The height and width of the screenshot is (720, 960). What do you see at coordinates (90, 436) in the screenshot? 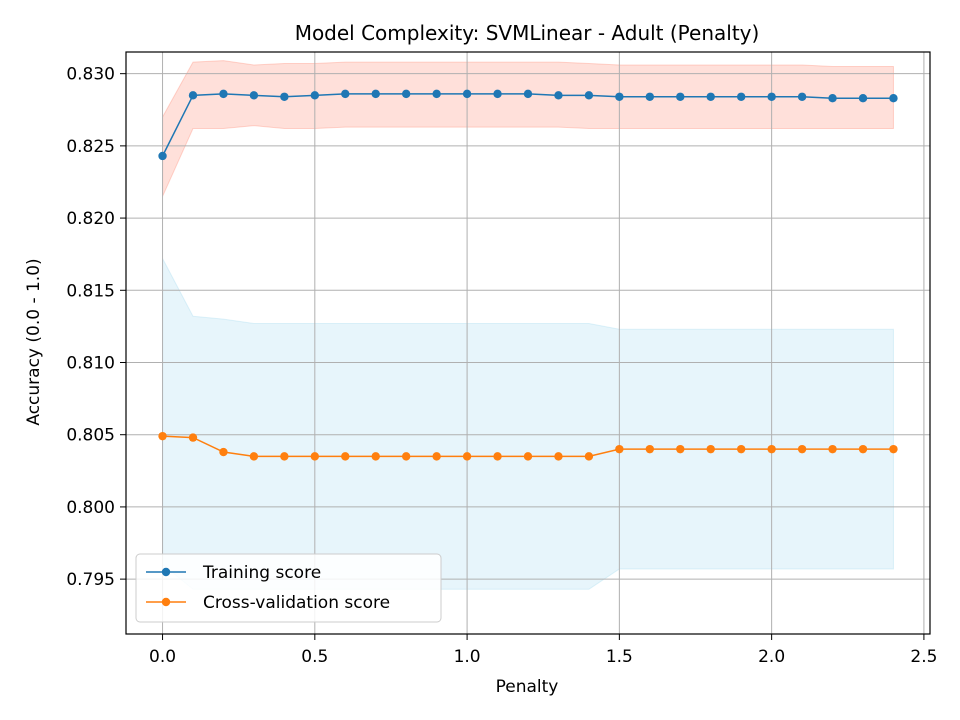
I see `y-tick-label: 0.805` at bounding box center [90, 436].